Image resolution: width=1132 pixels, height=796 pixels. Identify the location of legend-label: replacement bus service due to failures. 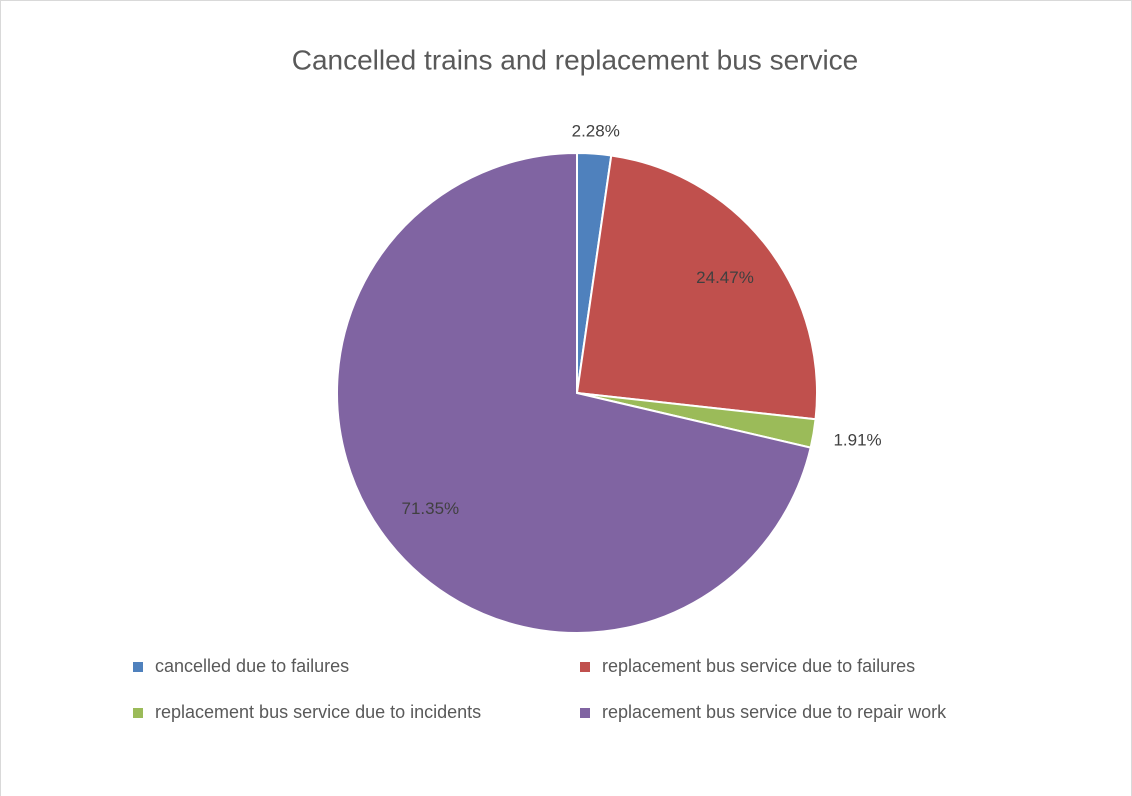
(758, 666).